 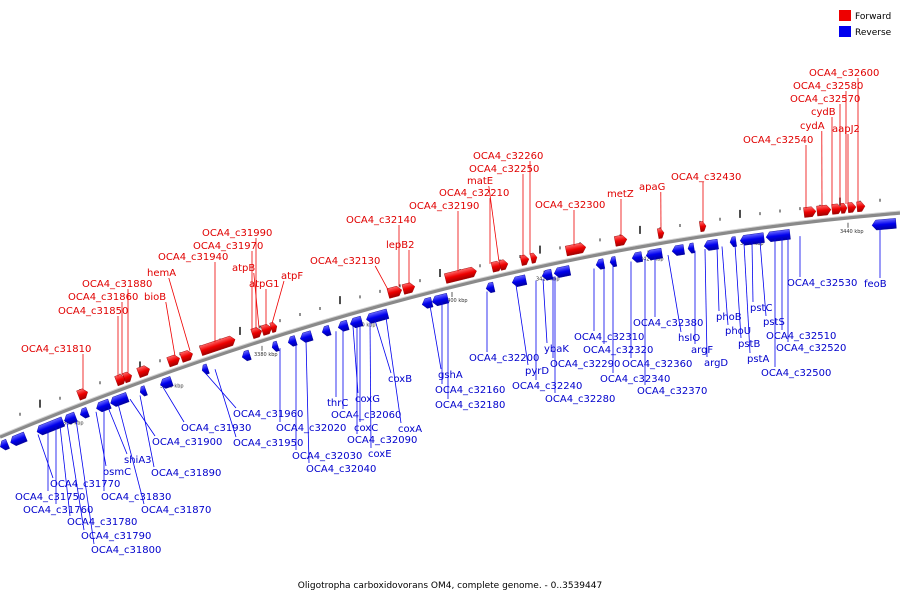 I want to click on reverse-gene-label: OCA4_c32360, so click(x=657, y=364).